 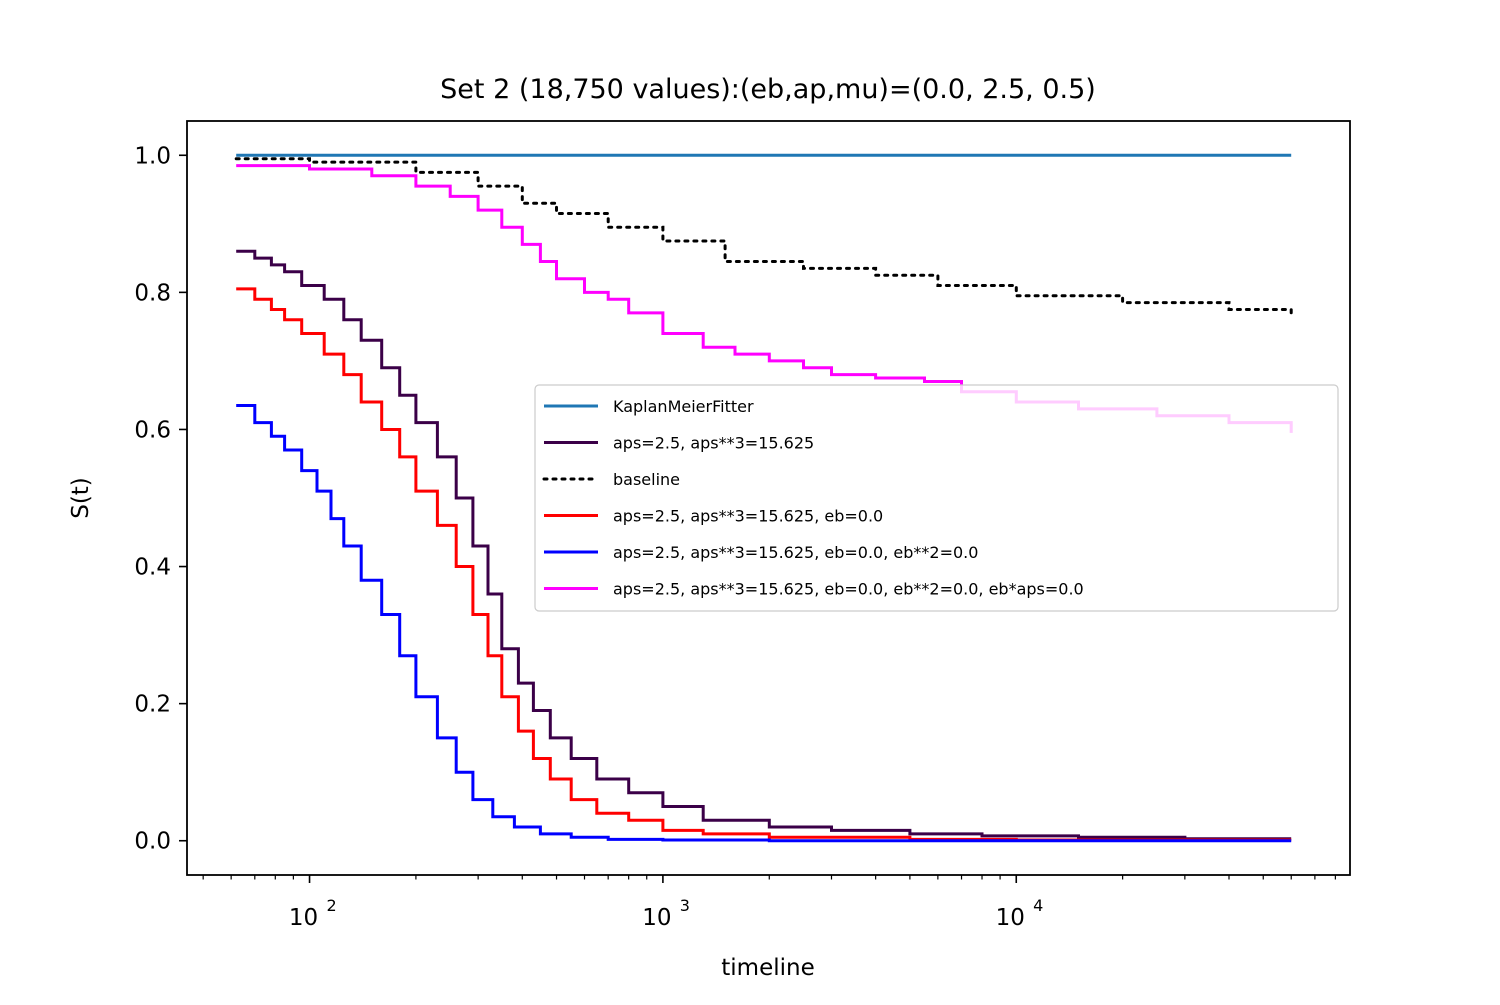 I want to click on y-tick-label-1: 0.2, so click(x=152, y=705).